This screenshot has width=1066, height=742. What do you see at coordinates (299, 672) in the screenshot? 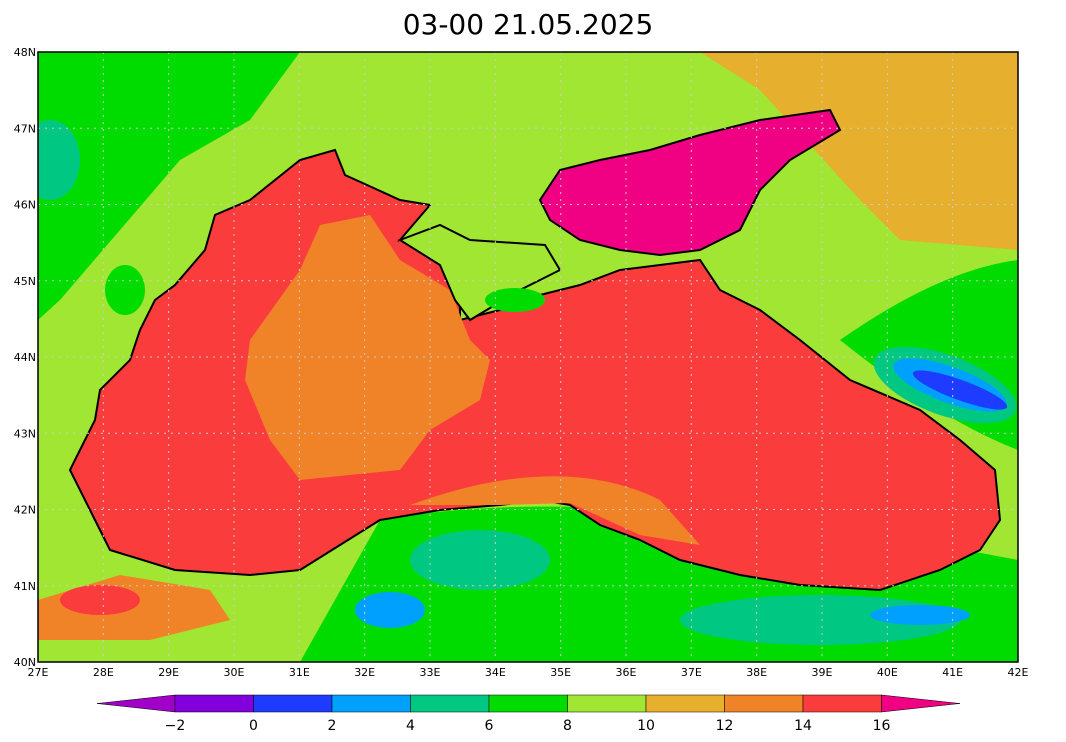
I see `lon-label: 31E` at bounding box center [299, 672].